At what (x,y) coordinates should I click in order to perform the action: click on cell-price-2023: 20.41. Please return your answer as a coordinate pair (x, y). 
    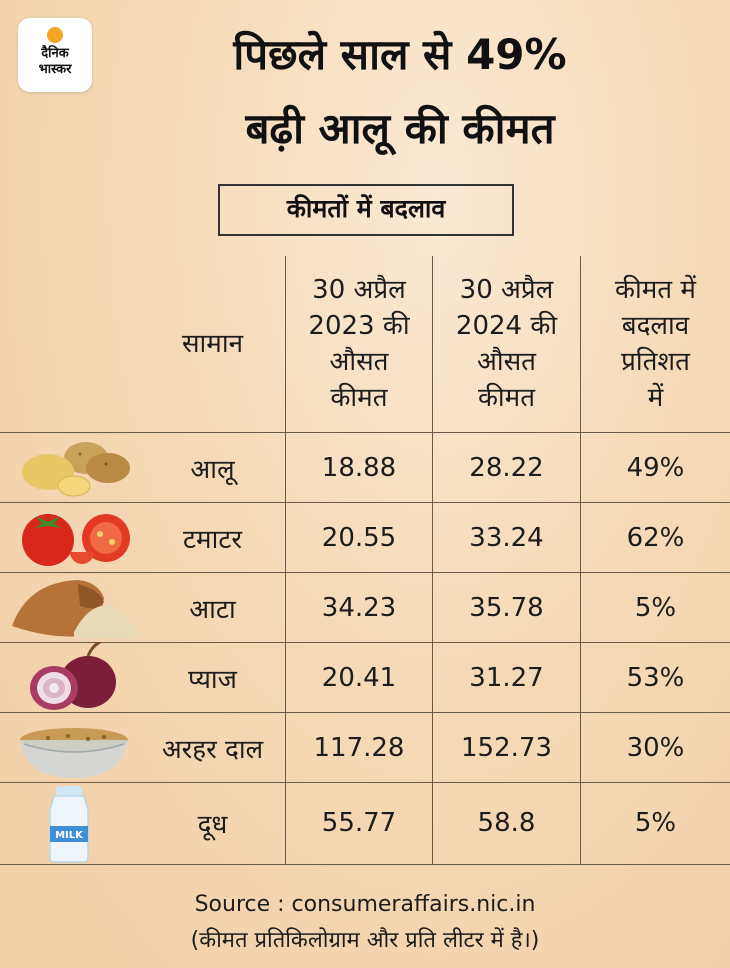
    Looking at the image, I should click on (359, 677).